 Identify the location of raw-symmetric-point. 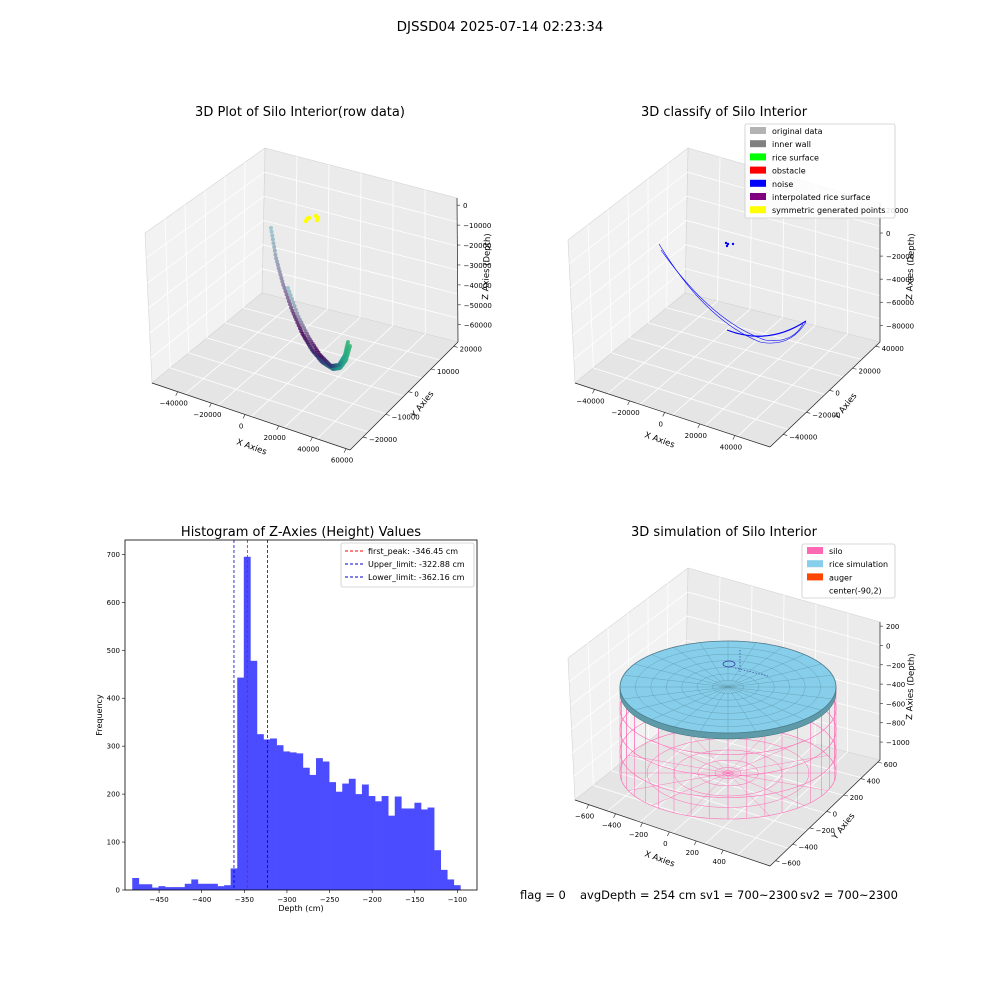
(309, 218).